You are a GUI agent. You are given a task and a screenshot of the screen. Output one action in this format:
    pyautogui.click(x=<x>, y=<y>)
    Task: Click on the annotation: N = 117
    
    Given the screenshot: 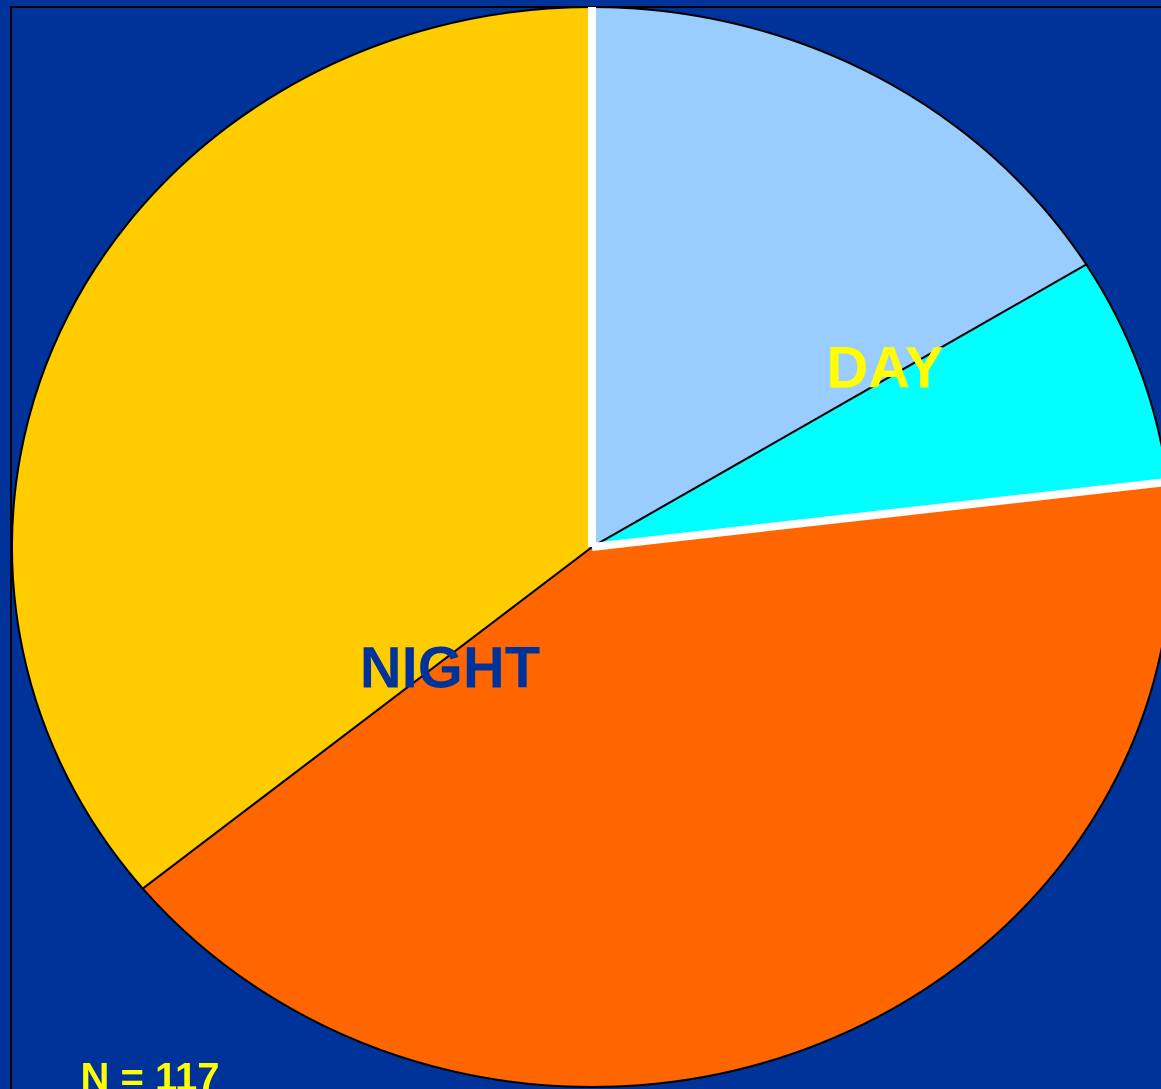 What is the action you would take?
    pyautogui.click(x=149, y=1072)
    